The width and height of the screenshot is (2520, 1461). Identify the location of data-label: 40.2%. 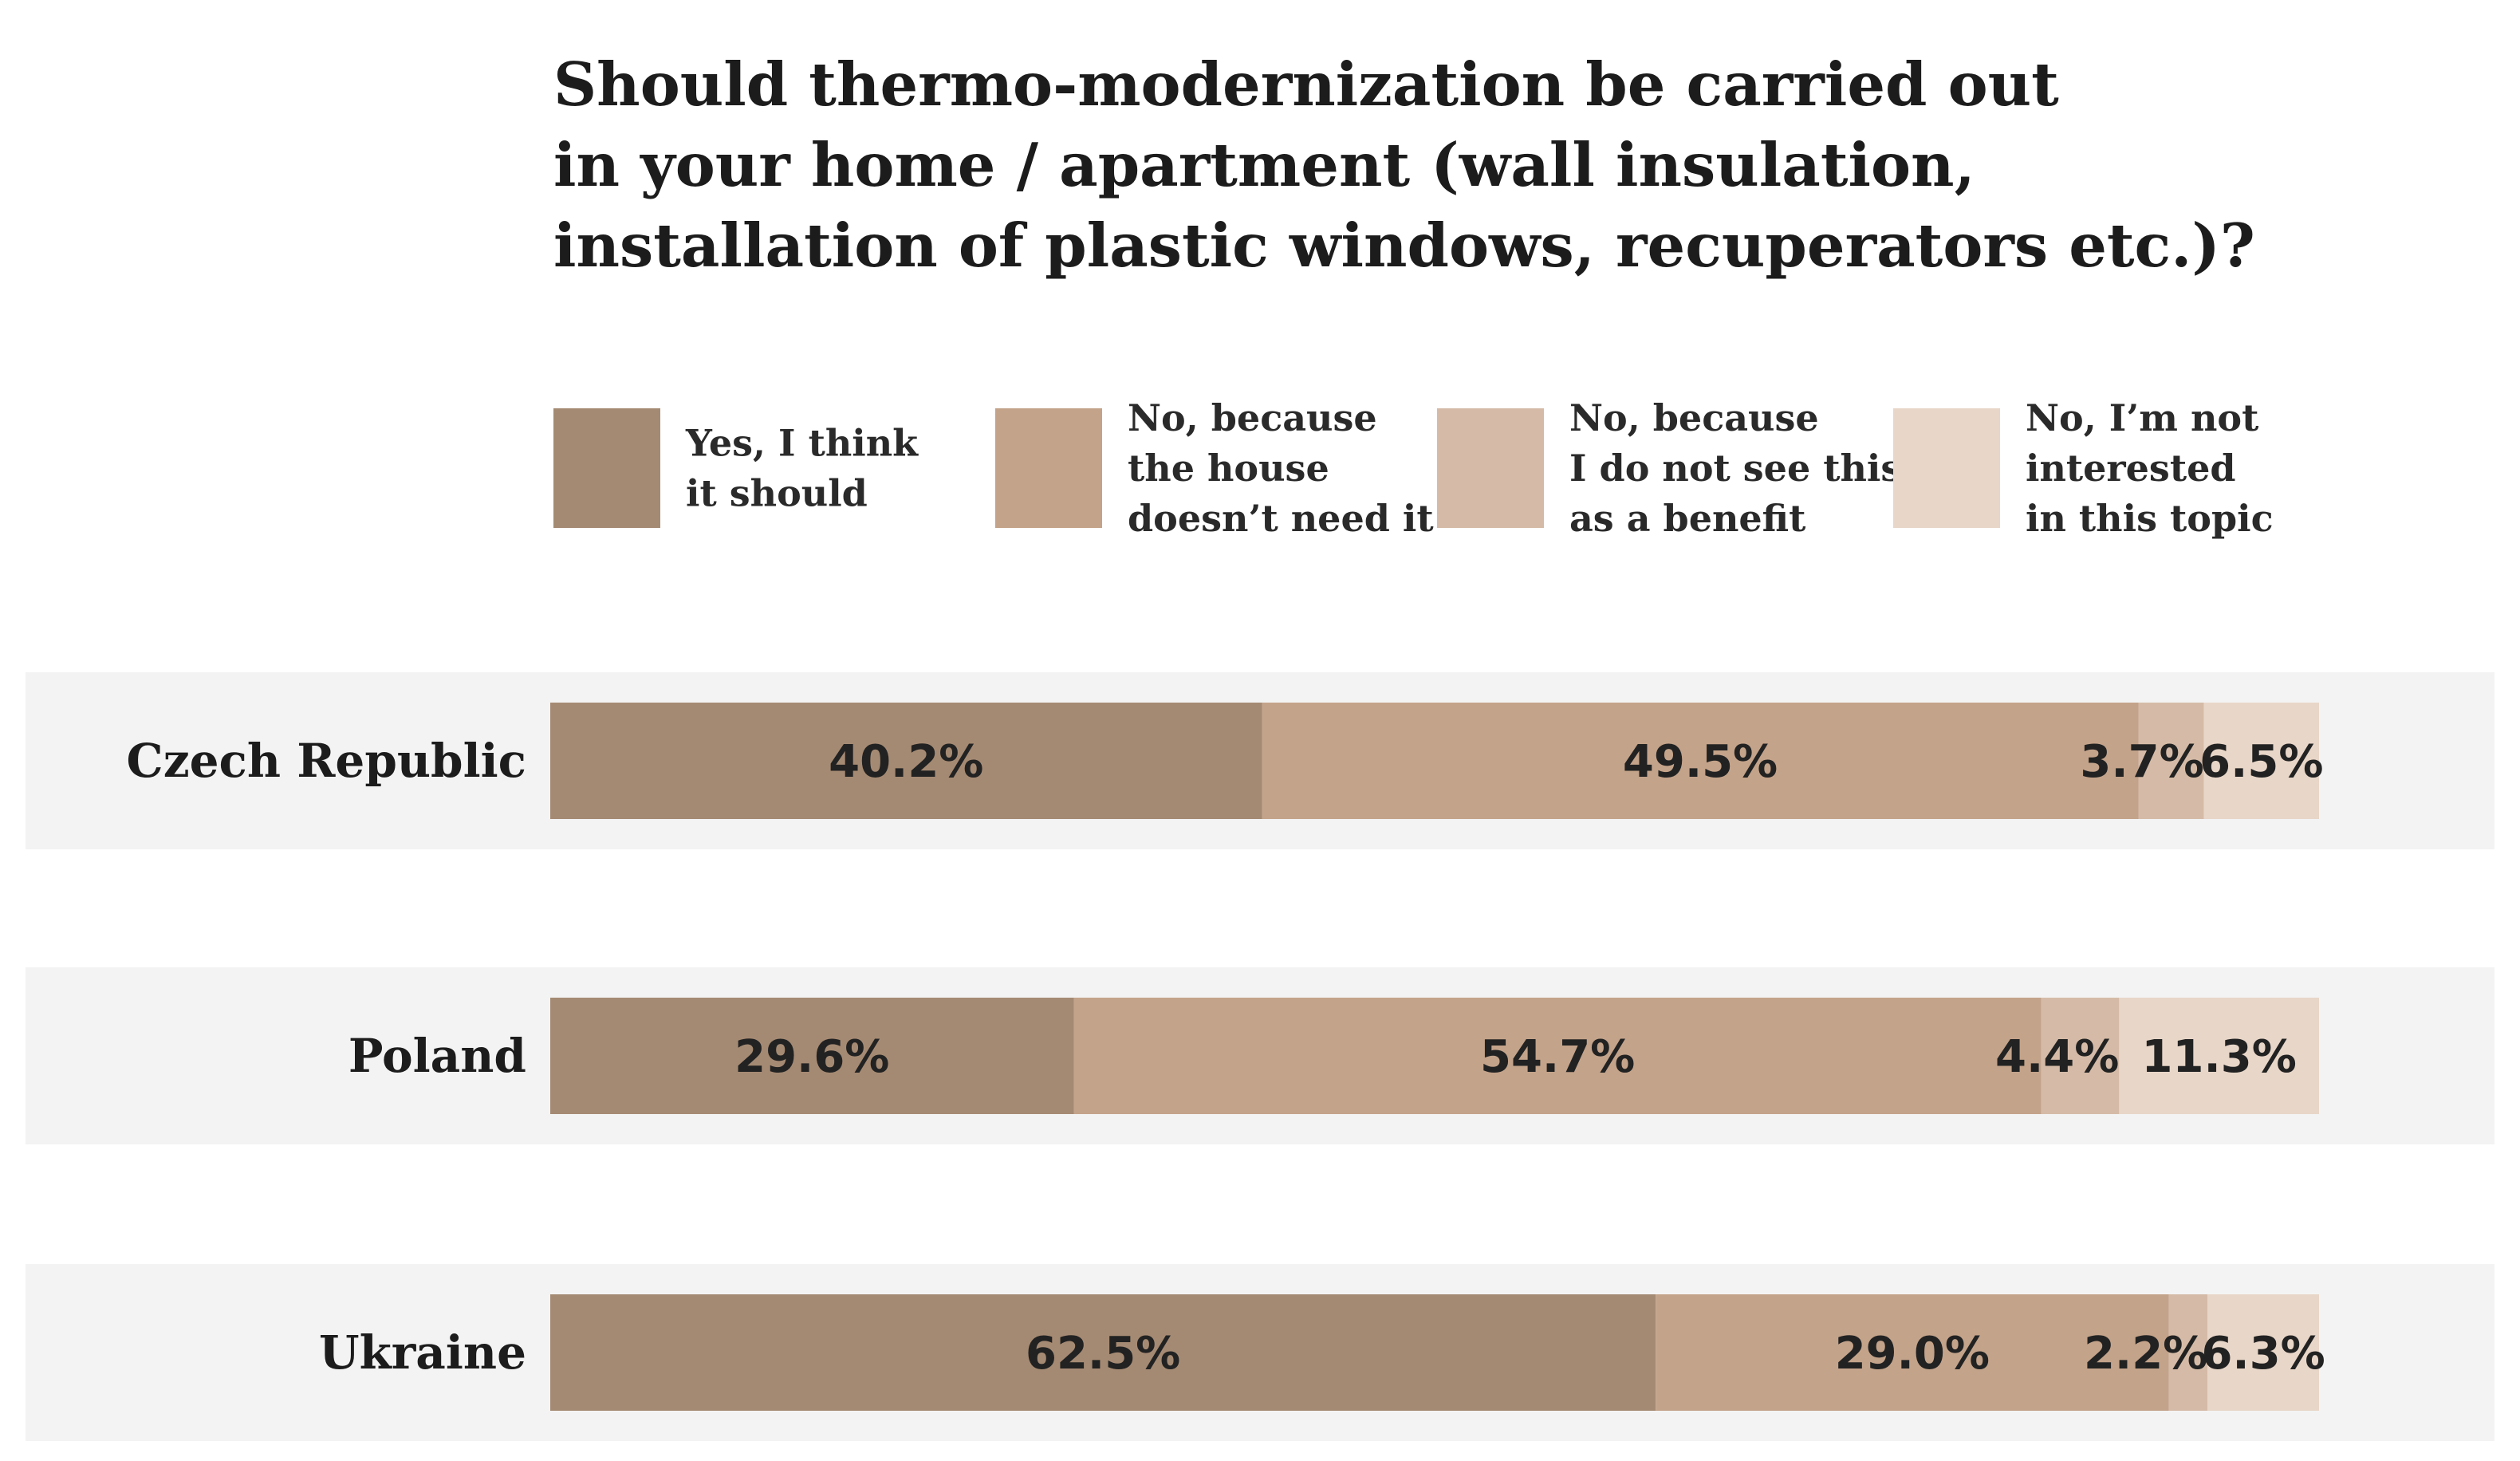
(906, 762).